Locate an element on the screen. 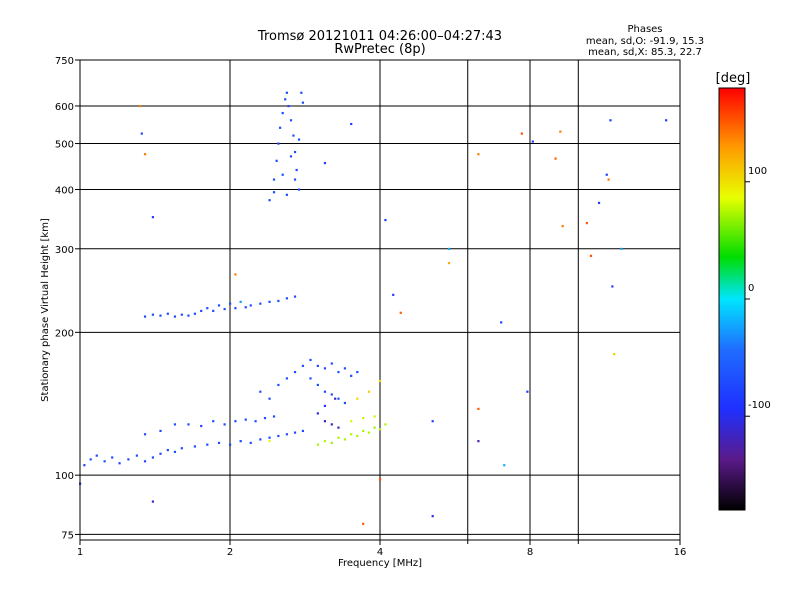 This screenshot has width=800, height=600. x-axis-label: Frequency [MHz] is located at coordinates (380, 563).